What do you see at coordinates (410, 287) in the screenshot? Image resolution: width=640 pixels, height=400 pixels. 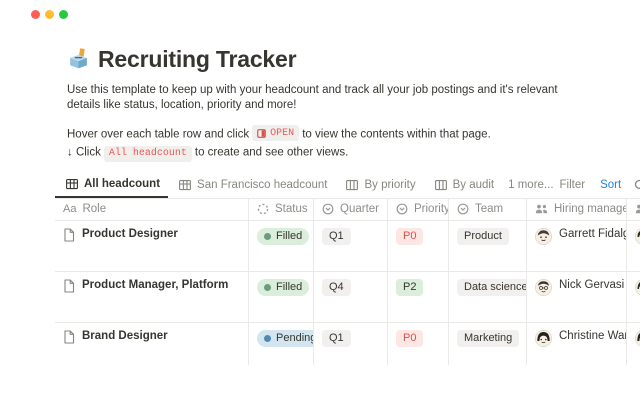 I see `priority-pill: P2` at bounding box center [410, 287].